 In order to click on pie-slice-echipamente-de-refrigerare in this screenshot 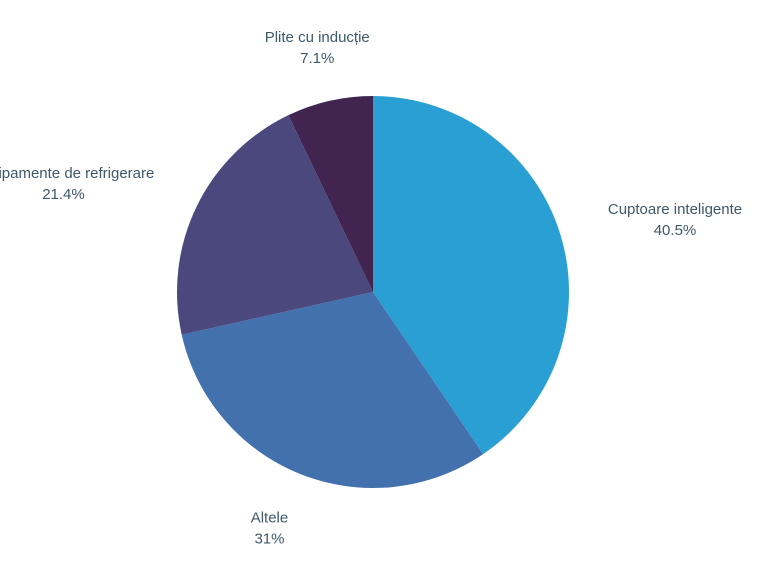, I will do `click(275, 225)`.